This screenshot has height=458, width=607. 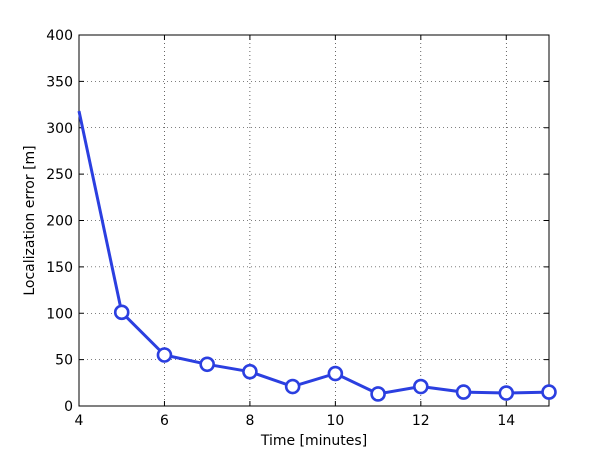 What do you see at coordinates (68, 407) in the screenshot?
I see `y-tick-label: 0` at bounding box center [68, 407].